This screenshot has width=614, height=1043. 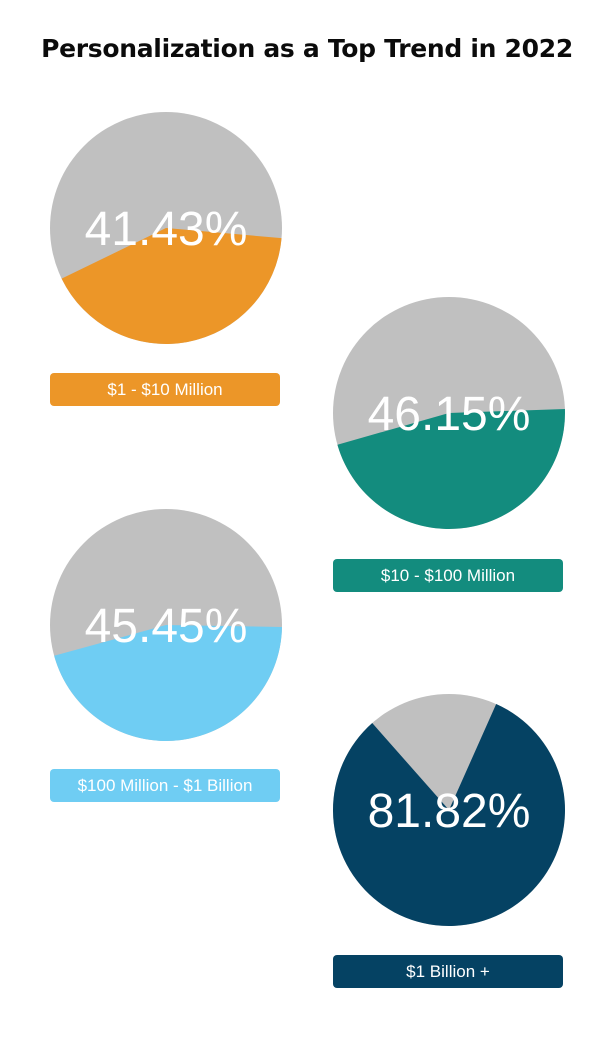 I want to click on chart-title: Personalization as a Top Trend in 2022, so click(x=307, y=48).